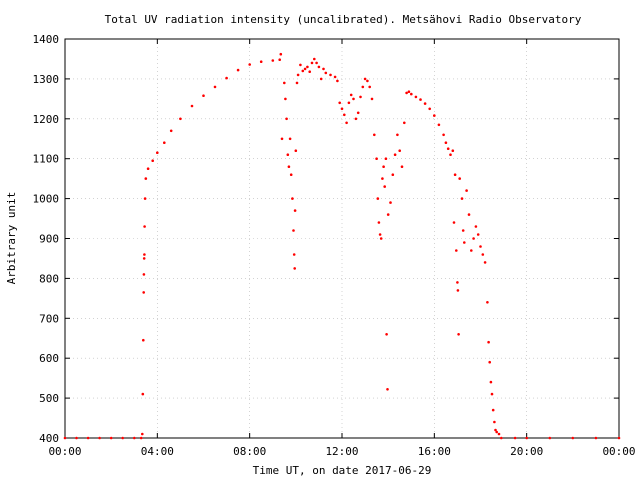  Describe the element at coordinates (157, 451) in the screenshot. I see `x-tick-label: 04:00` at that location.